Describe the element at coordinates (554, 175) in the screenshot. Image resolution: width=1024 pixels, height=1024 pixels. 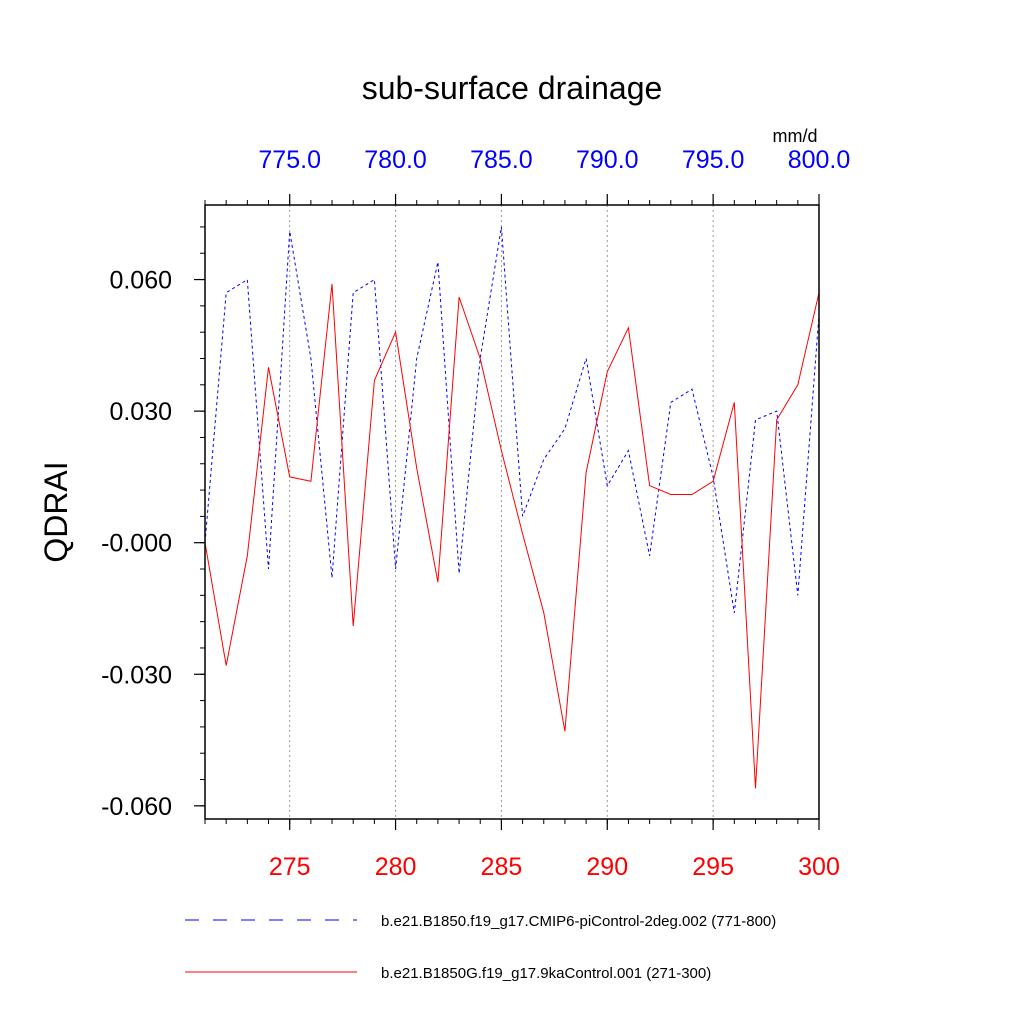
I see `top-ticks: 775.0 780.0 785.0 790.0 795.0 800.0` at that location.